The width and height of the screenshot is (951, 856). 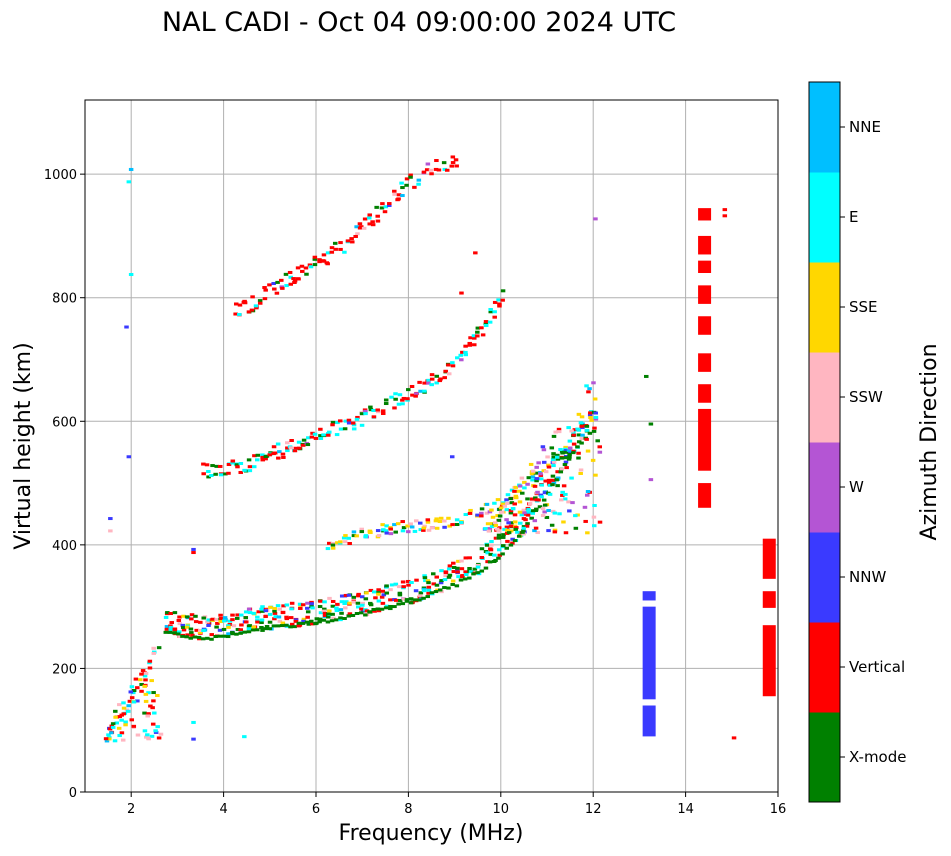 What do you see at coordinates (456, 804) in the screenshot?
I see `x-axis-ticks: 2 4 6 8 10 12 14 16` at bounding box center [456, 804].